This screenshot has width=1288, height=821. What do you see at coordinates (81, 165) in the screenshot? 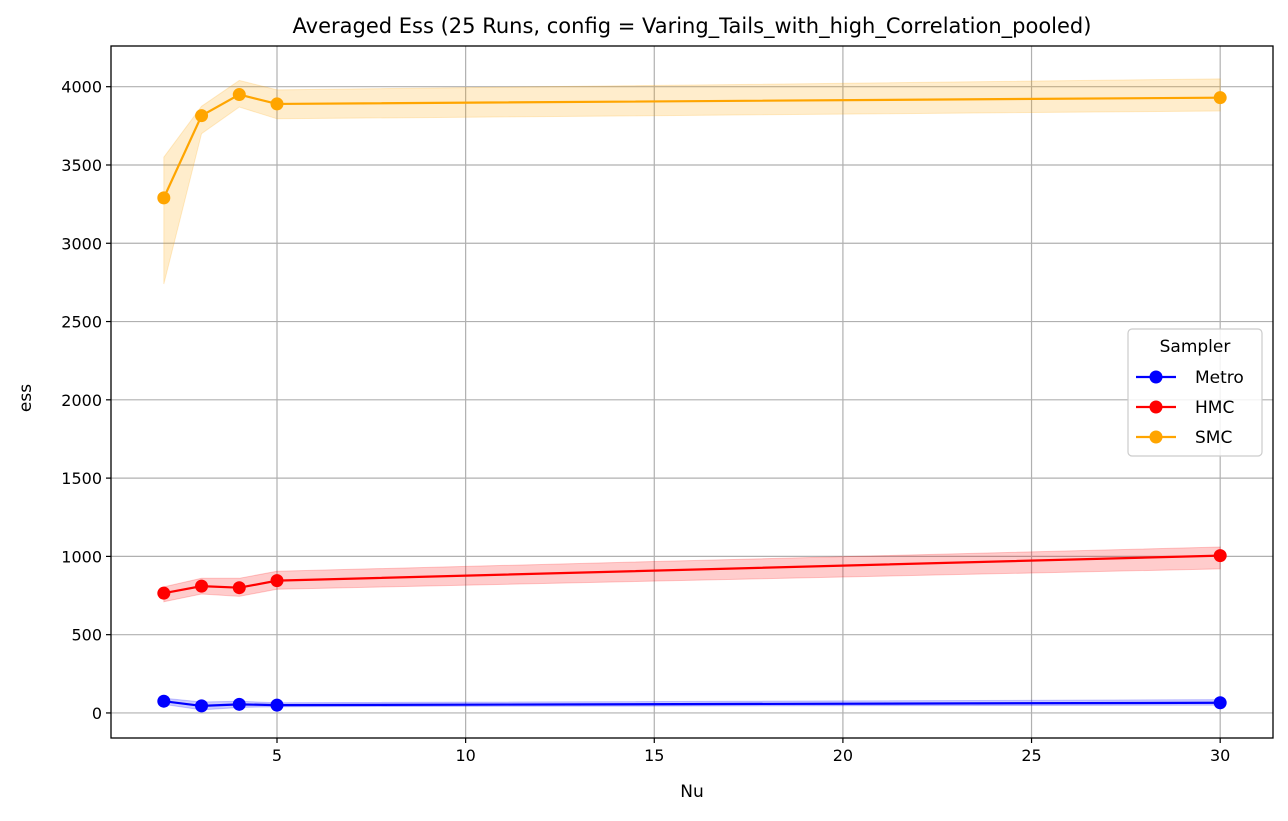
I see `y-tick-label: 3500` at bounding box center [81, 165].